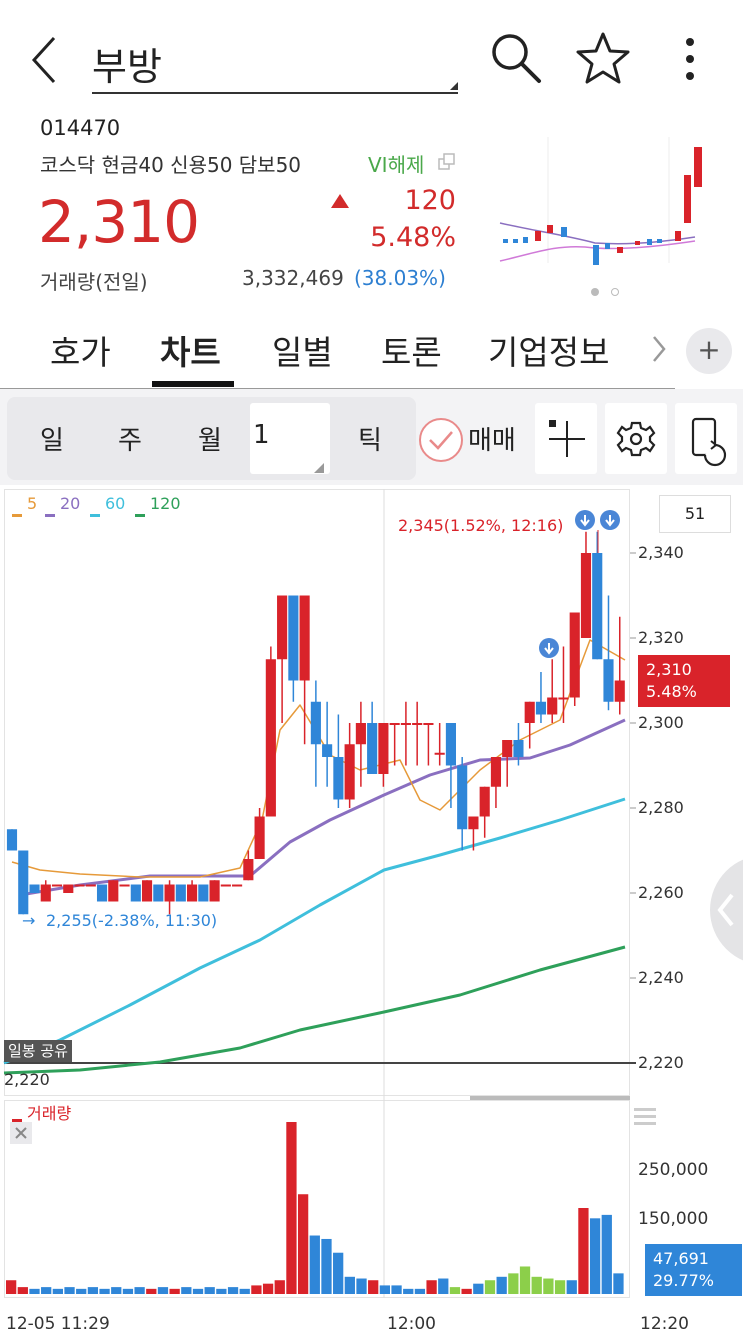 This screenshot has height=1333, width=743. I want to click on add-tab-button: +, so click(709, 351).